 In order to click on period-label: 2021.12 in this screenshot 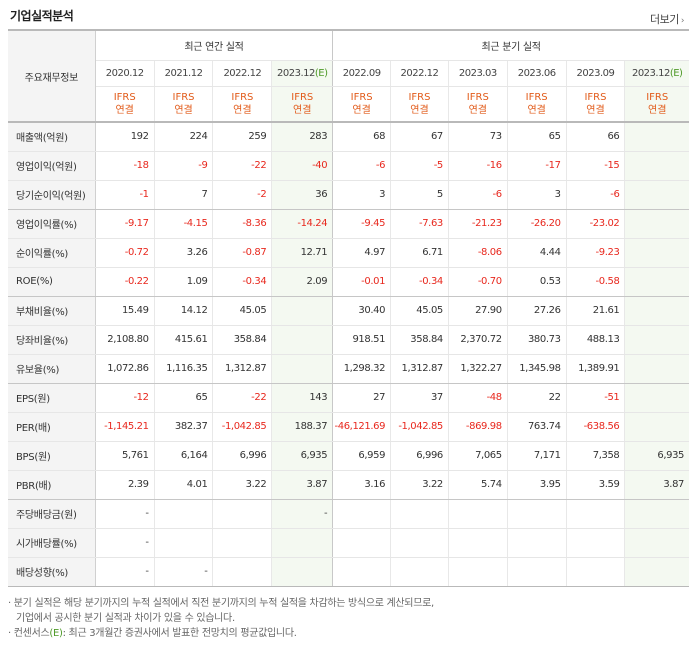, I will do `click(183, 73)`.